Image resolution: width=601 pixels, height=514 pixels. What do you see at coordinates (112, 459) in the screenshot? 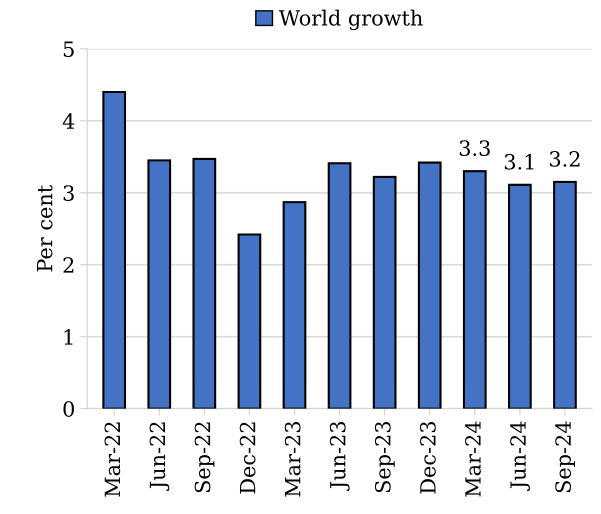
I see `x-tick-label: Mar-22` at bounding box center [112, 459].